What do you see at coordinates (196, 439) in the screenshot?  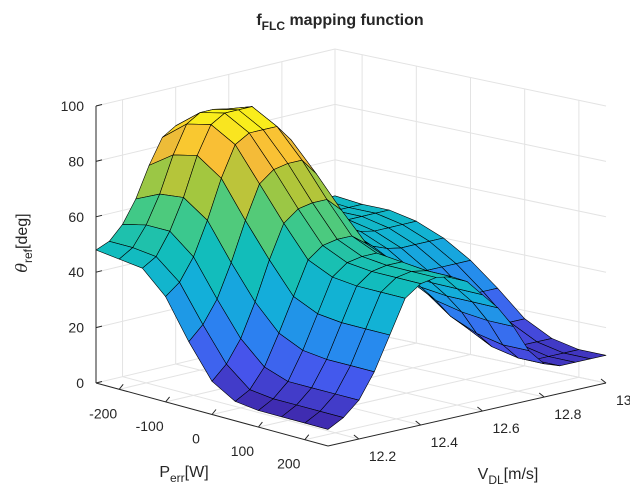 I see `x-tick-label: 0` at bounding box center [196, 439].